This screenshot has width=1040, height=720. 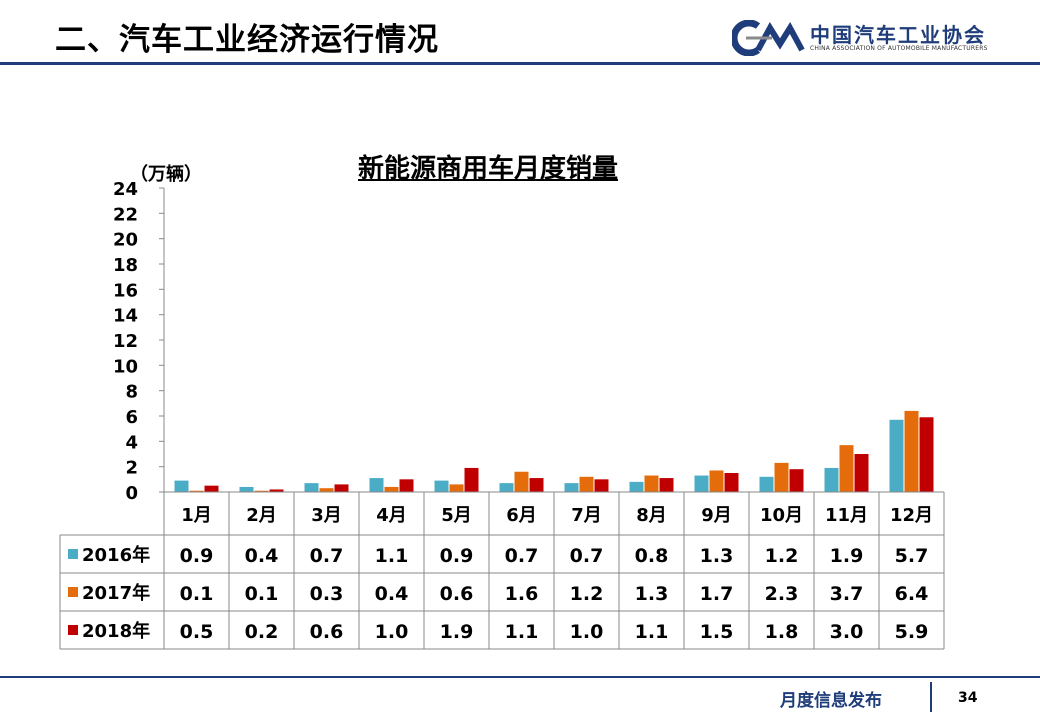 I want to click on y-tick-label: 18, so click(x=125, y=265).